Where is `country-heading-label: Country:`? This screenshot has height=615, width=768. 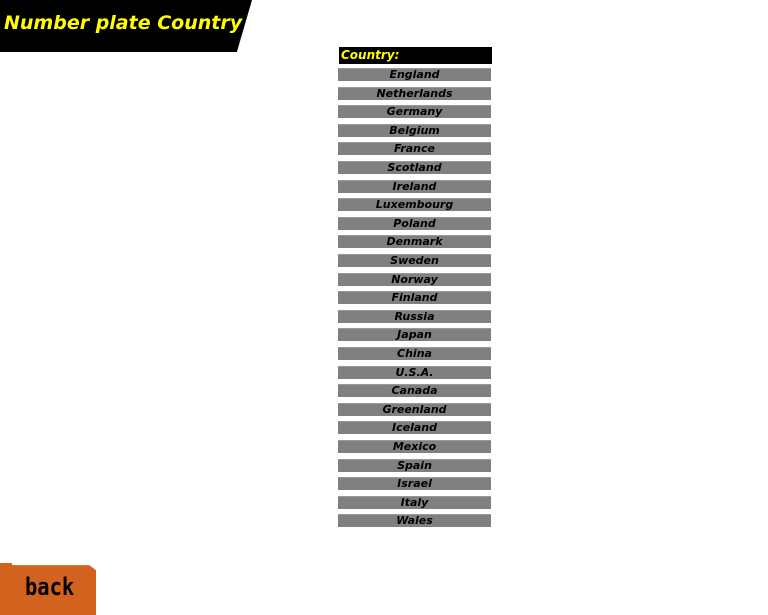 country-heading-label: Country: is located at coordinates (370, 55).